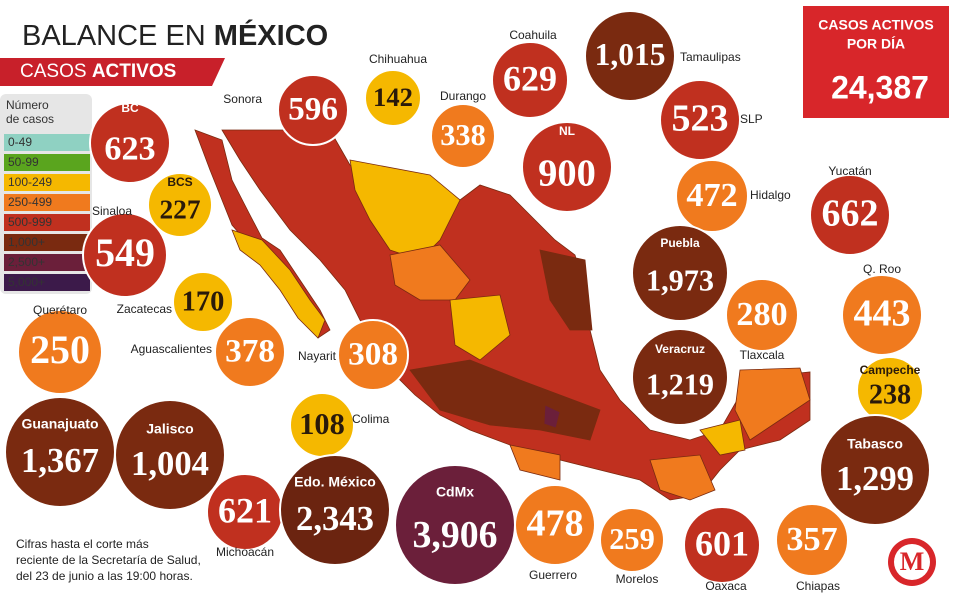 The width and height of the screenshot is (958, 601). I want to click on state-name: Tlaxcala, so click(762, 355).